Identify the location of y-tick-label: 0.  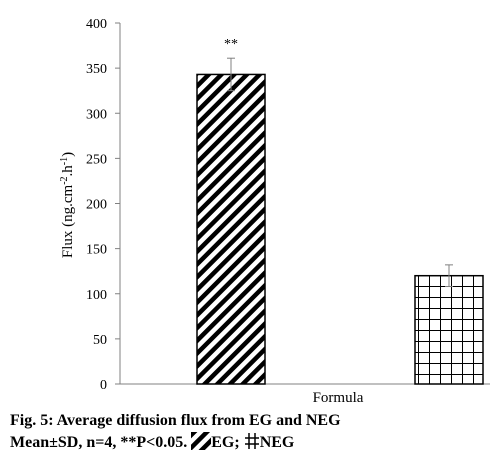
(103, 385).